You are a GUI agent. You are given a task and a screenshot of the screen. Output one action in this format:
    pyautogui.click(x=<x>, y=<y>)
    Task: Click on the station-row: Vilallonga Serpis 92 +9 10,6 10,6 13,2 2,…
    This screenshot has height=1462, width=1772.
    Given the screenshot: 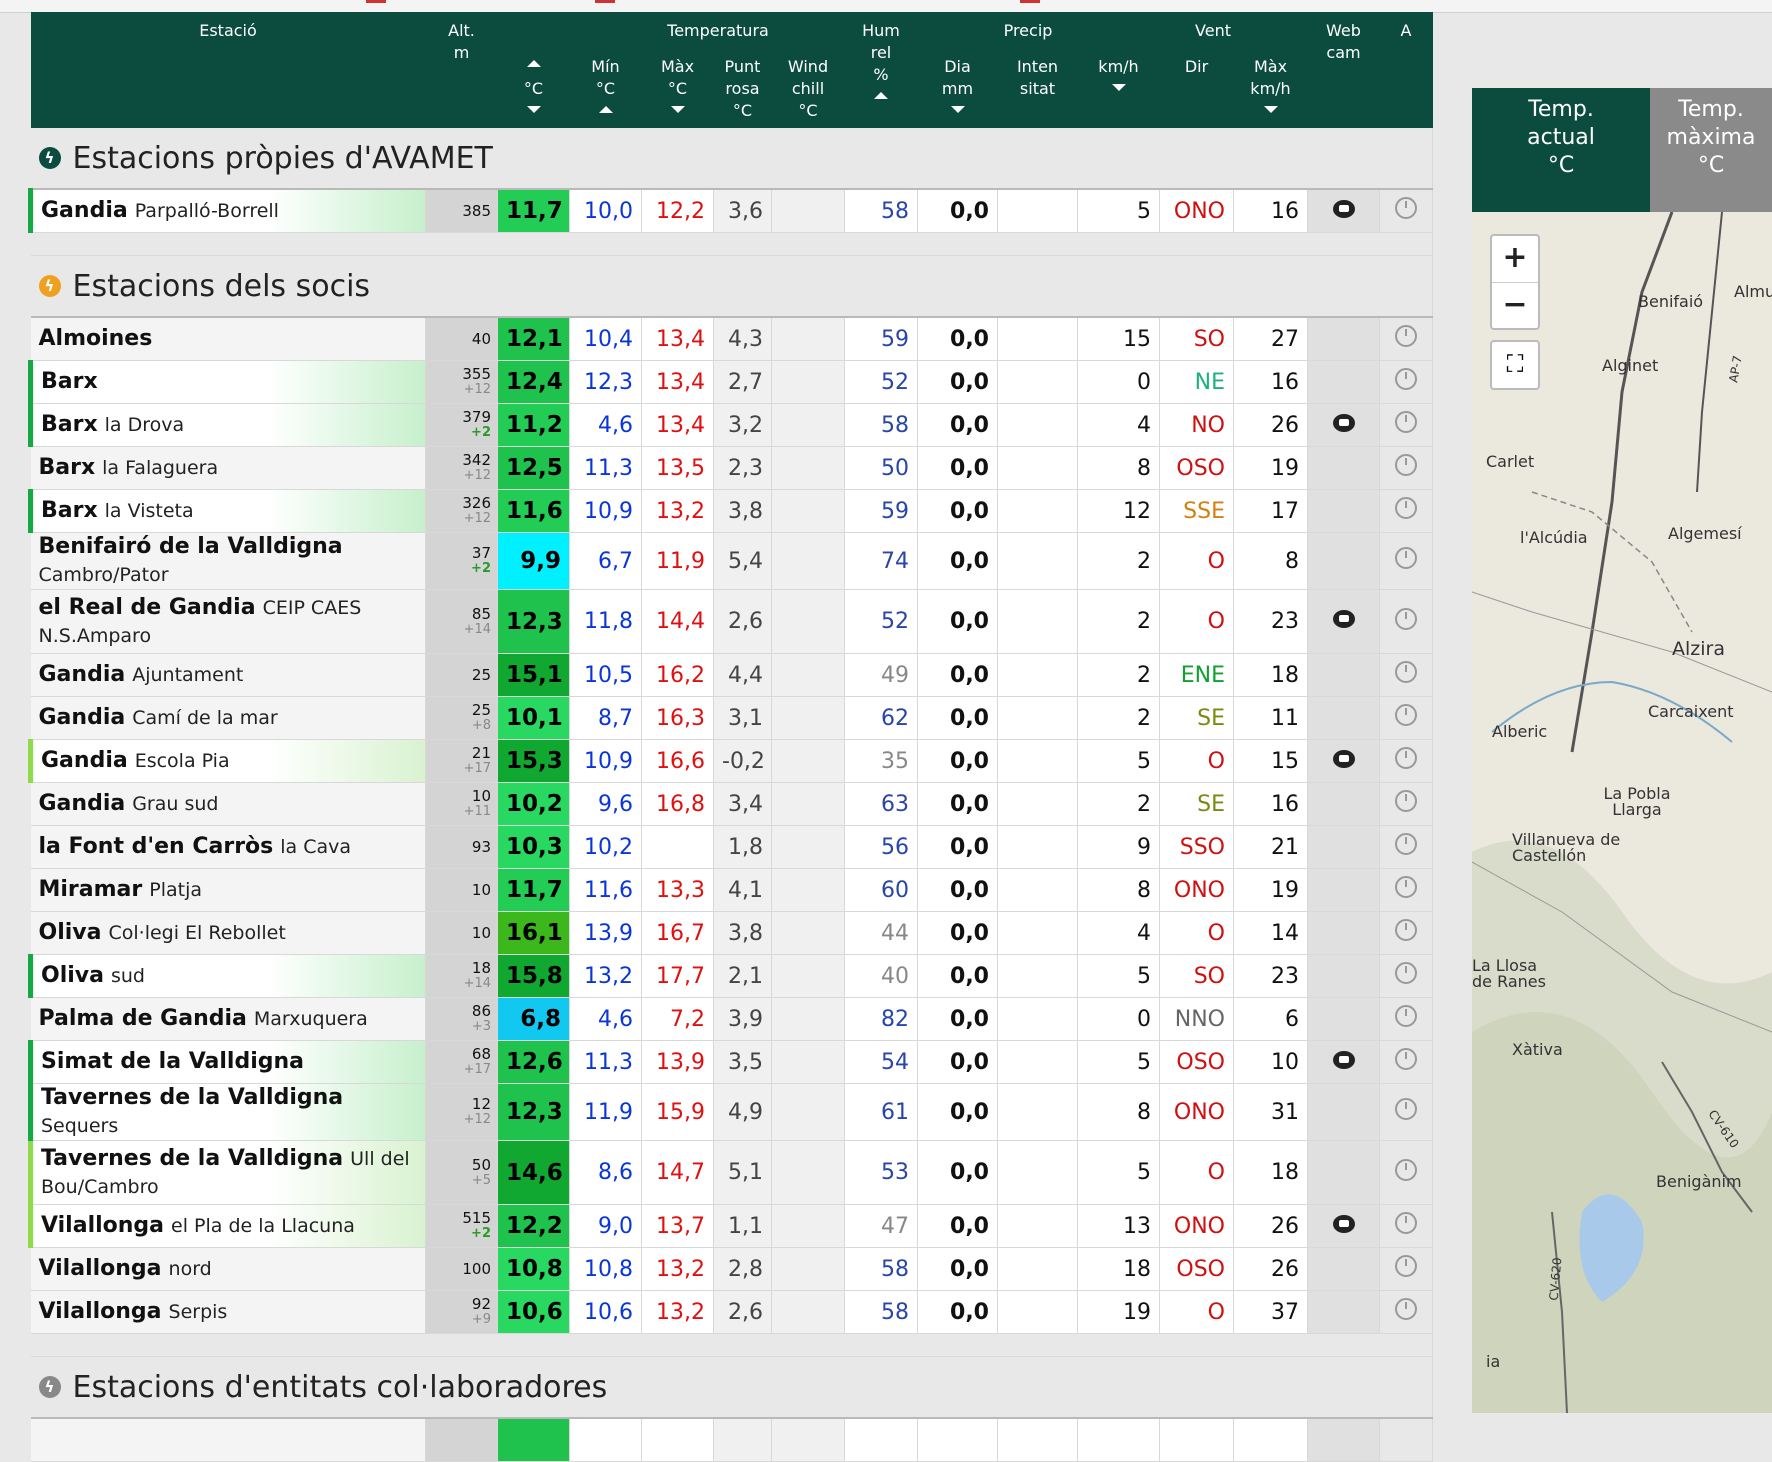 What is the action you would take?
    pyautogui.click(x=731, y=1312)
    